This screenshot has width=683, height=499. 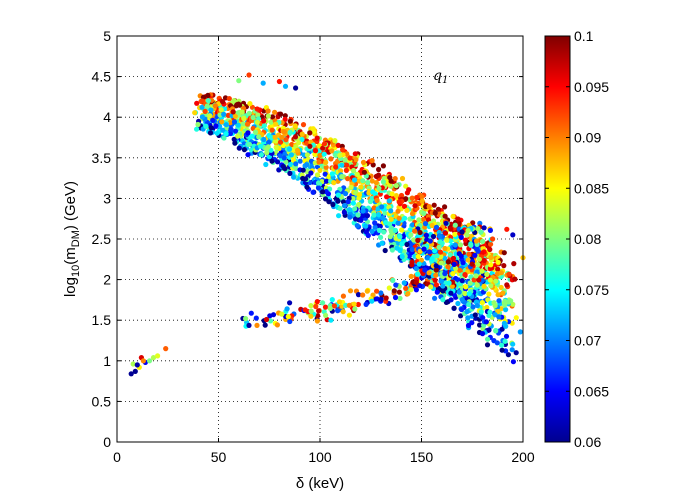 What do you see at coordinates (320, 483) in the screenshot?
I see `x-axis-label: δ (keV)` at bounding box center [320, 483].